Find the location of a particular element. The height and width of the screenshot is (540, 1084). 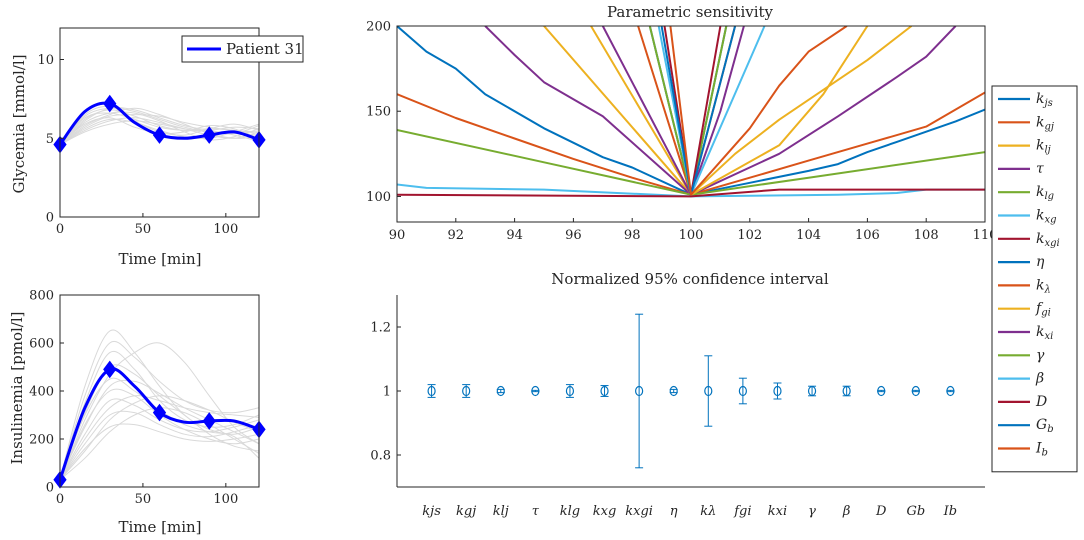

sensitivity-line-k_lj is located at coordinates (728, 111).